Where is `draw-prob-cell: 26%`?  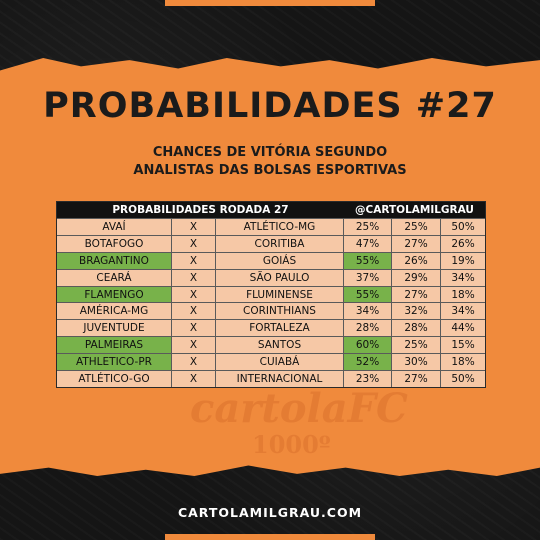 draw-prob-cell: 26% is located at coordinates (416, 260).